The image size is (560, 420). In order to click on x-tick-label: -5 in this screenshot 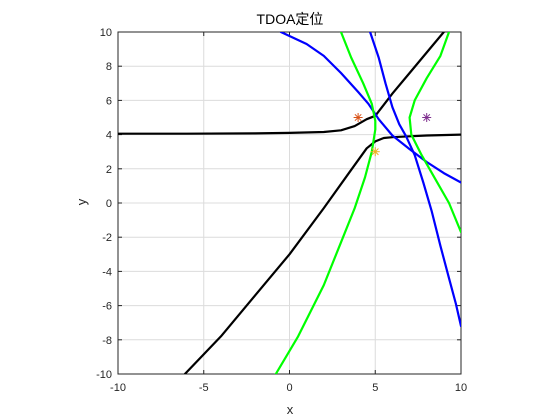, I will do `click(204, 388)`.